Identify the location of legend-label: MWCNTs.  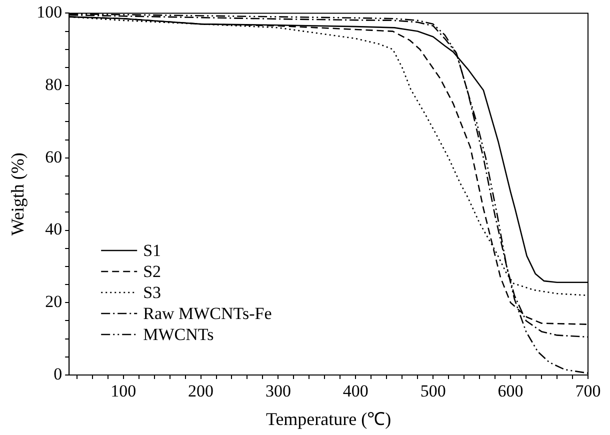
(178, 334).